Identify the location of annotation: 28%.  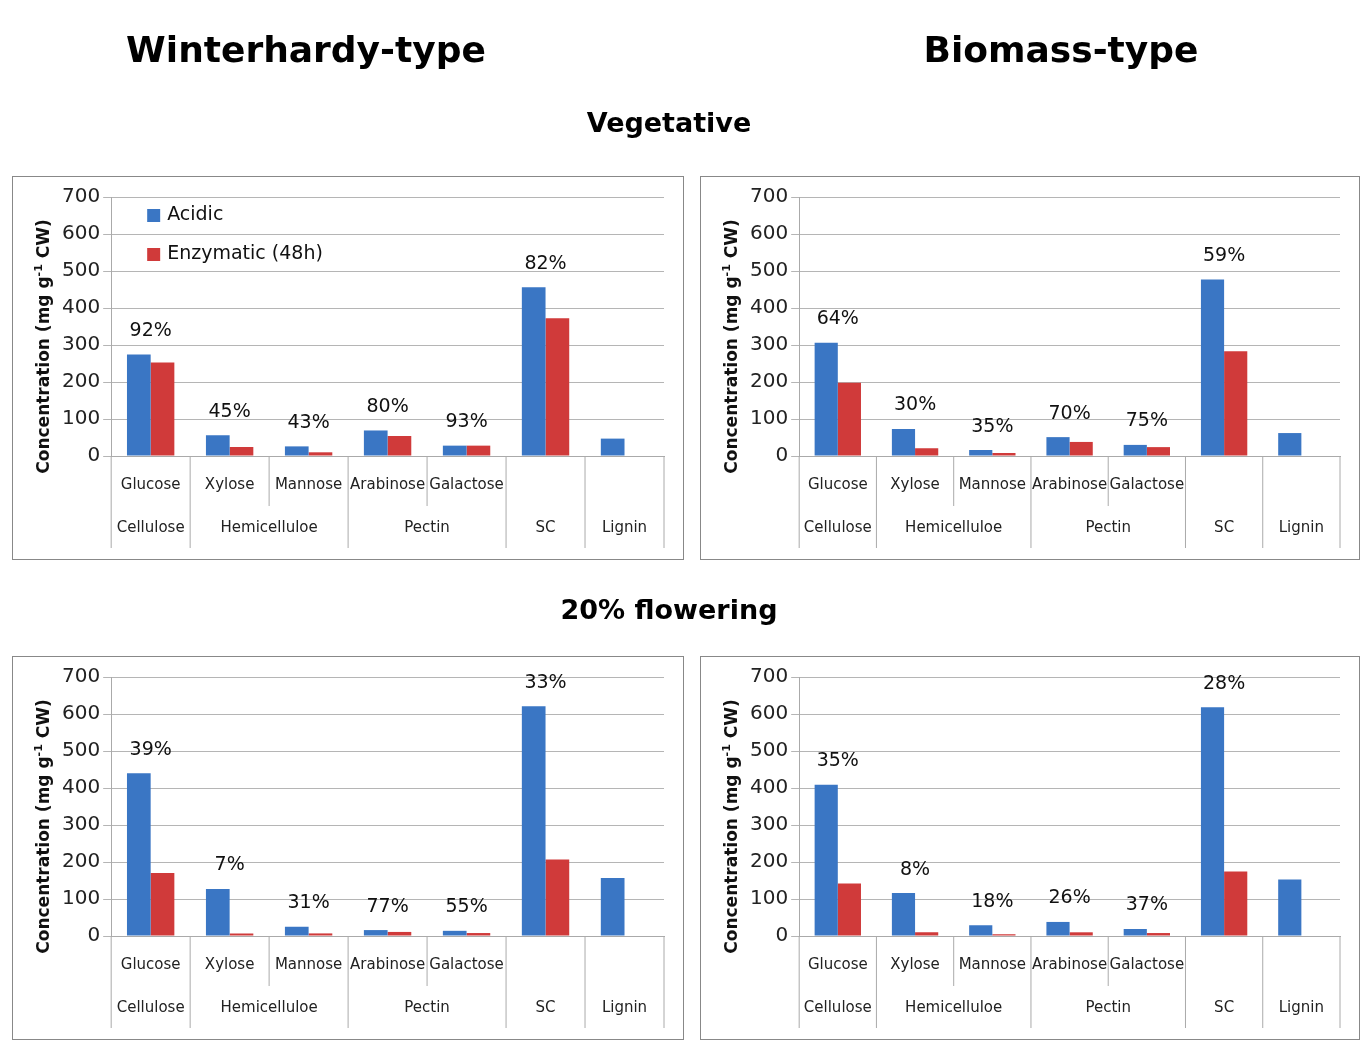
(1224, 681).